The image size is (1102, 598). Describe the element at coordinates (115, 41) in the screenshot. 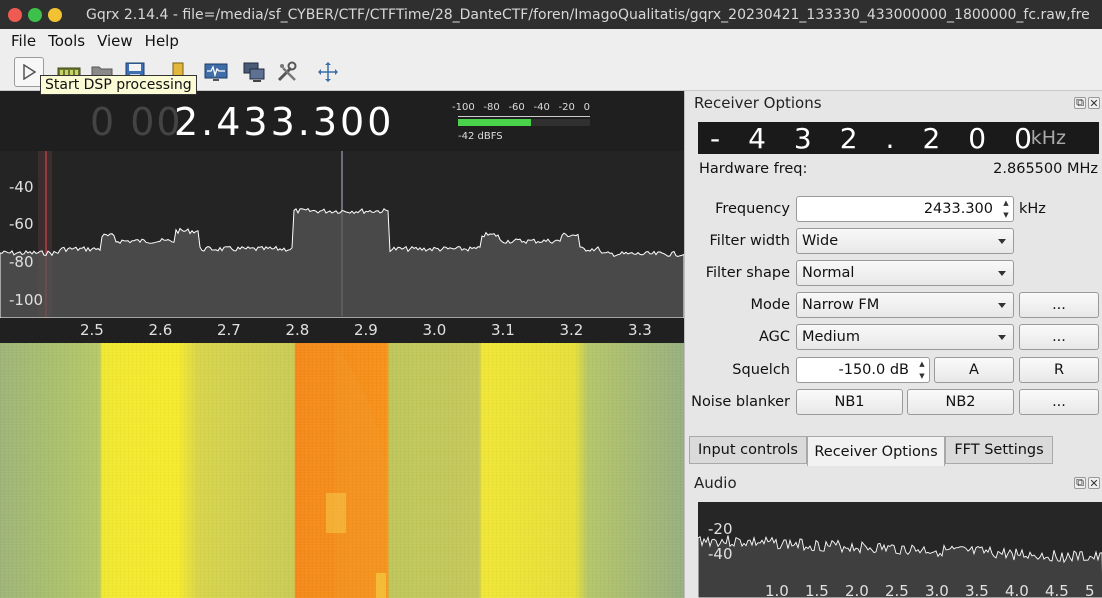

I see `menu-view: View` at that location.